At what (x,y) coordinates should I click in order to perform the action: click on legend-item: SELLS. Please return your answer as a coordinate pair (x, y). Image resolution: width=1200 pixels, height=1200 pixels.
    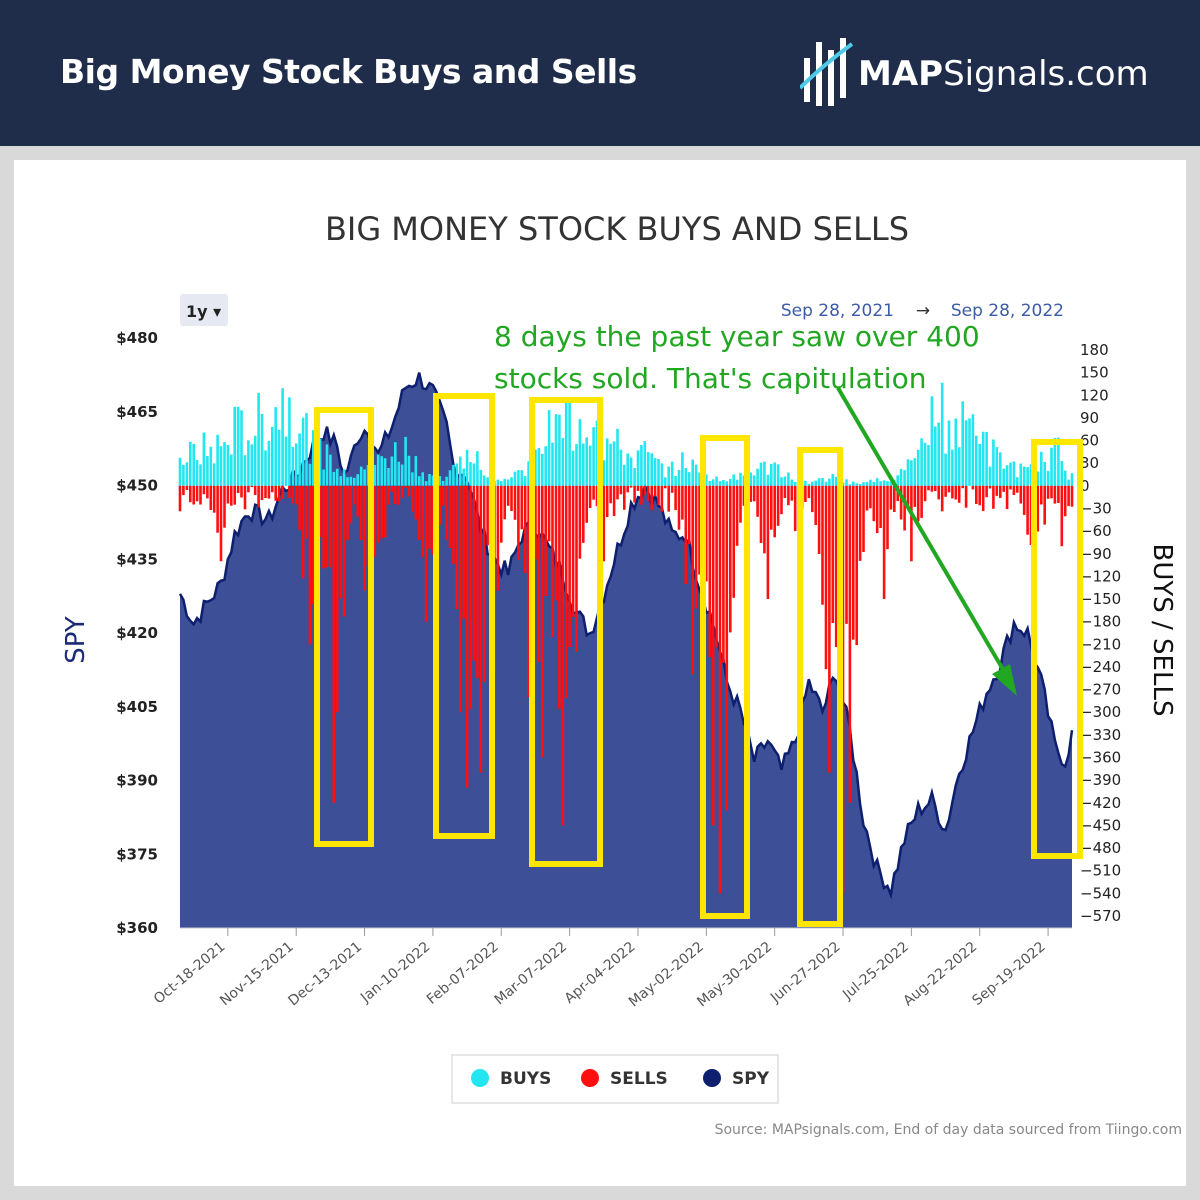
    Looking at the image, I should click on (639, 1079).